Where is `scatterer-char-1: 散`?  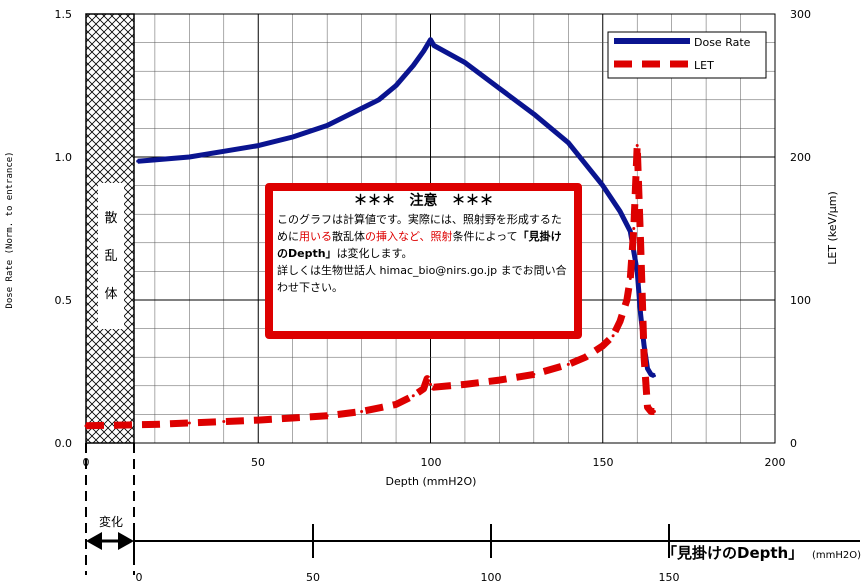
scatterer-char-1: 散 is located at coordinates (110, 218).